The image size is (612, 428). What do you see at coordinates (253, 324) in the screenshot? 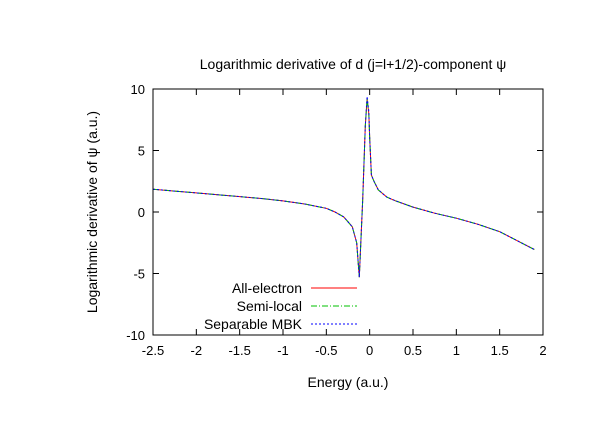
I see `legend-label: Separable MBK` at bounding box center [253, 324].